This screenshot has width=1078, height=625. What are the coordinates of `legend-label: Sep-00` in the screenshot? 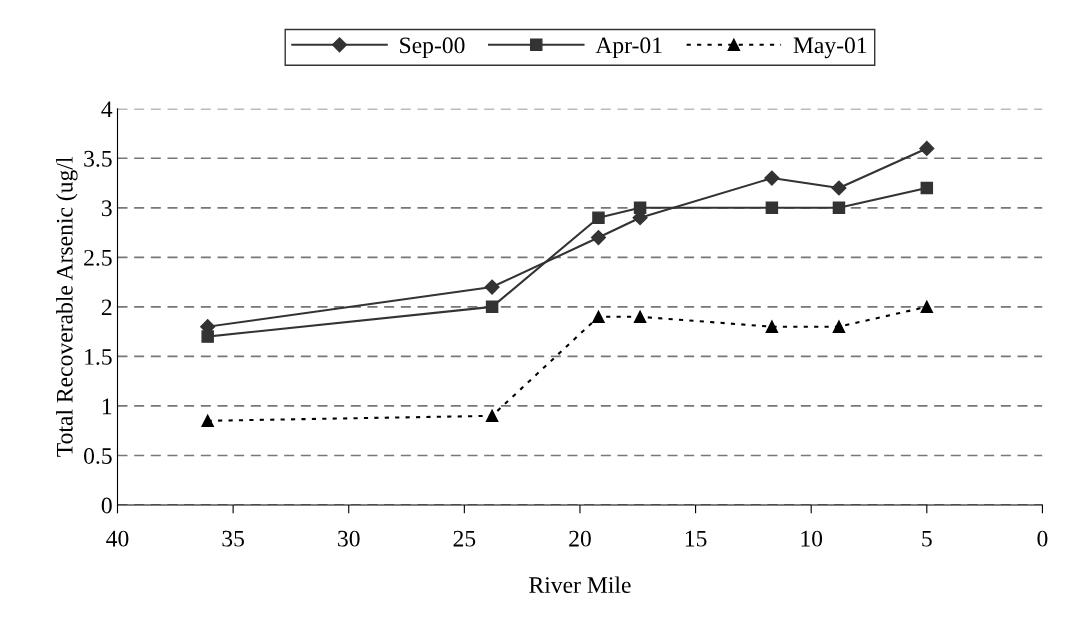 It's located at (432, 48).